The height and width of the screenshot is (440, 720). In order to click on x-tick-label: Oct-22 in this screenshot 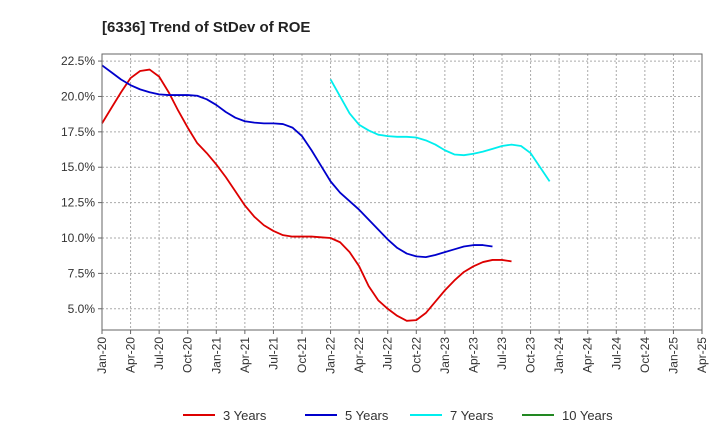, I will do `click(416, 355)`.